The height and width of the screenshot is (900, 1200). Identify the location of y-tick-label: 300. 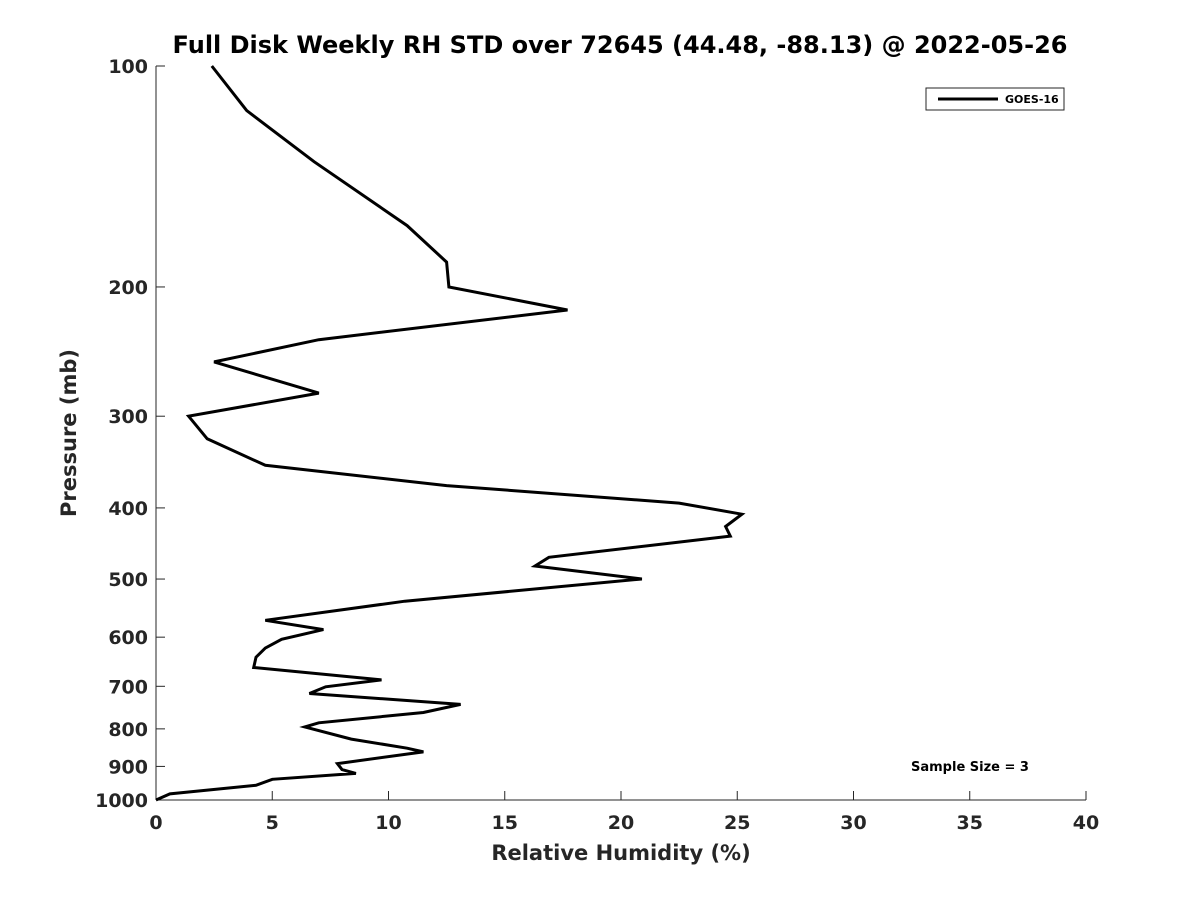
(128, 417).